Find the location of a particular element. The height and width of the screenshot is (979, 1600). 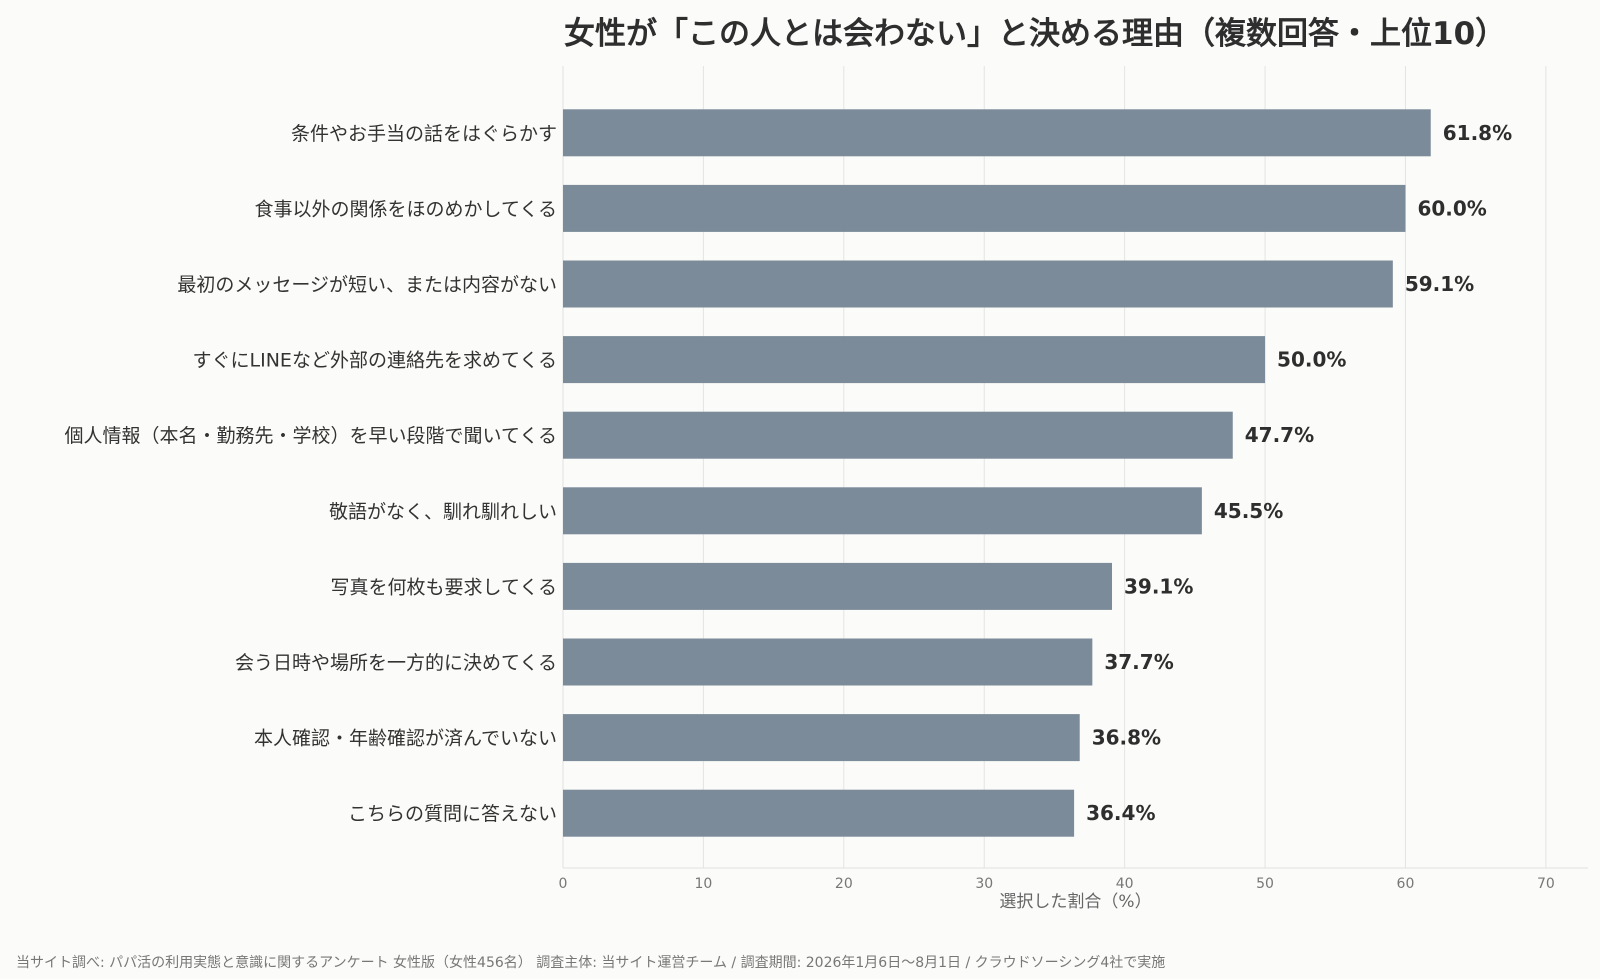

value-label: 50.0% is located at coordinates (1311, 360).